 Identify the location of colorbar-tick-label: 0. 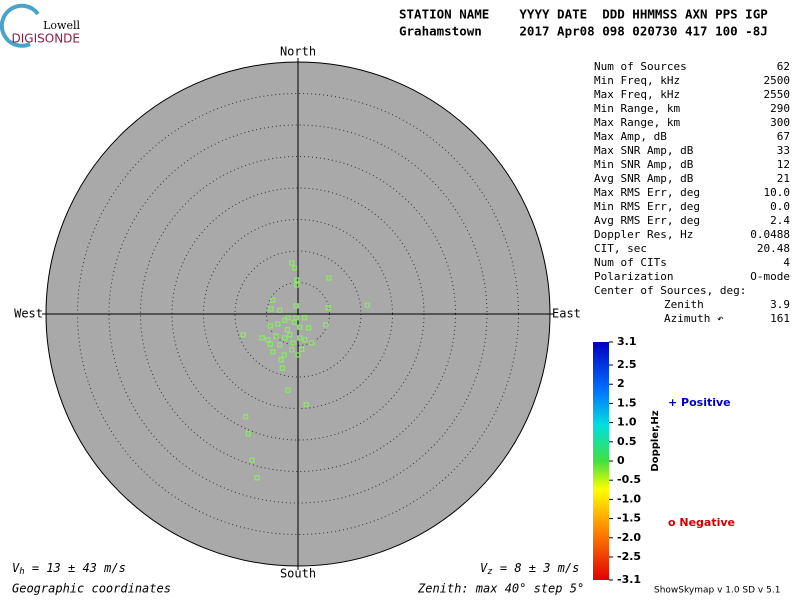
(621, 460).